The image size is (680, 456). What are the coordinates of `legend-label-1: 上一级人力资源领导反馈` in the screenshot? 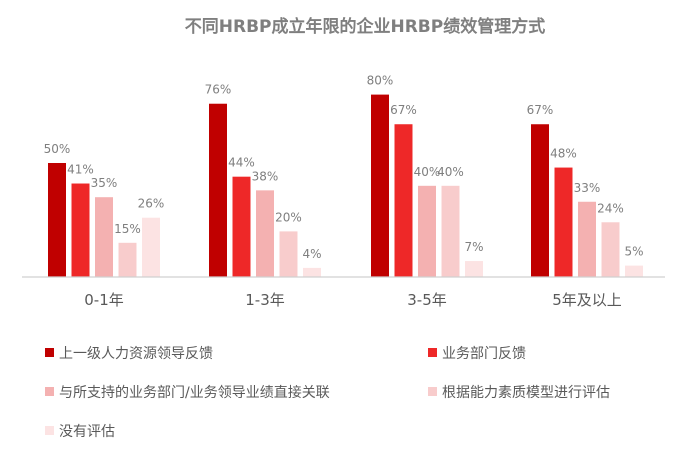 It's located at (136, 354).